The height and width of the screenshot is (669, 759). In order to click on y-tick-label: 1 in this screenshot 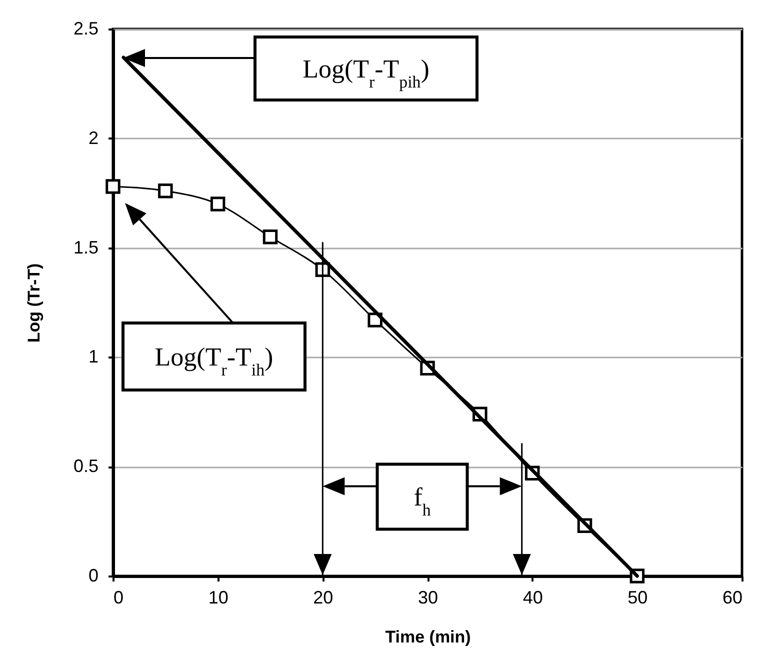, I will do `click(93, 356)`.